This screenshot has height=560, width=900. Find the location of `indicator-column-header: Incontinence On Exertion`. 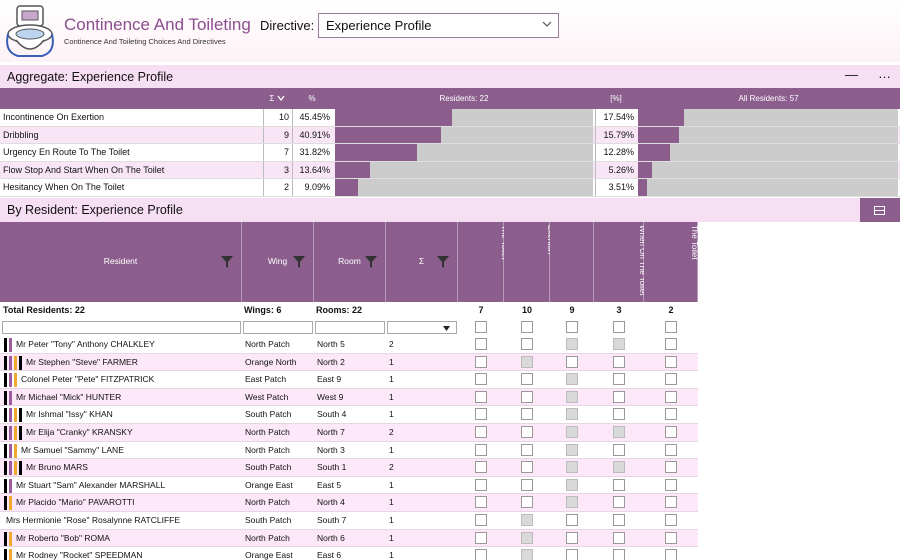

indicator-column-header: Incontinence On Exertion is located at coordinates (534, 262).